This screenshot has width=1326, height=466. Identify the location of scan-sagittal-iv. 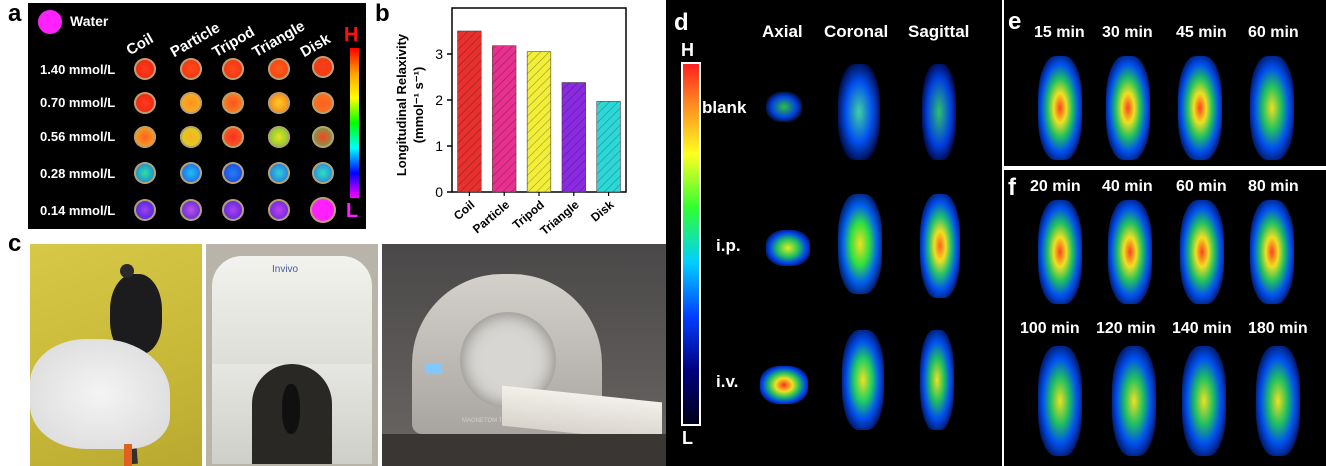
(937, 380).